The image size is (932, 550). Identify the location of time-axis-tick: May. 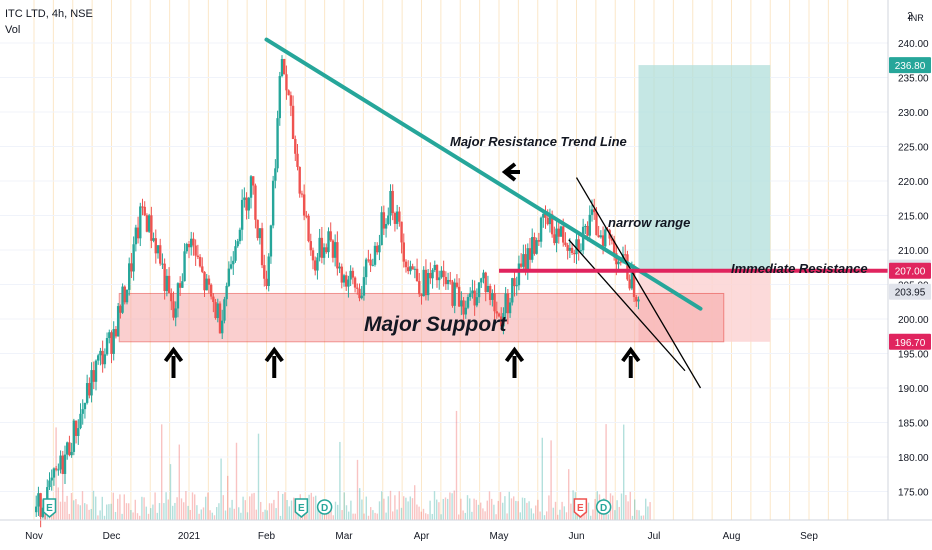
(499, 536).